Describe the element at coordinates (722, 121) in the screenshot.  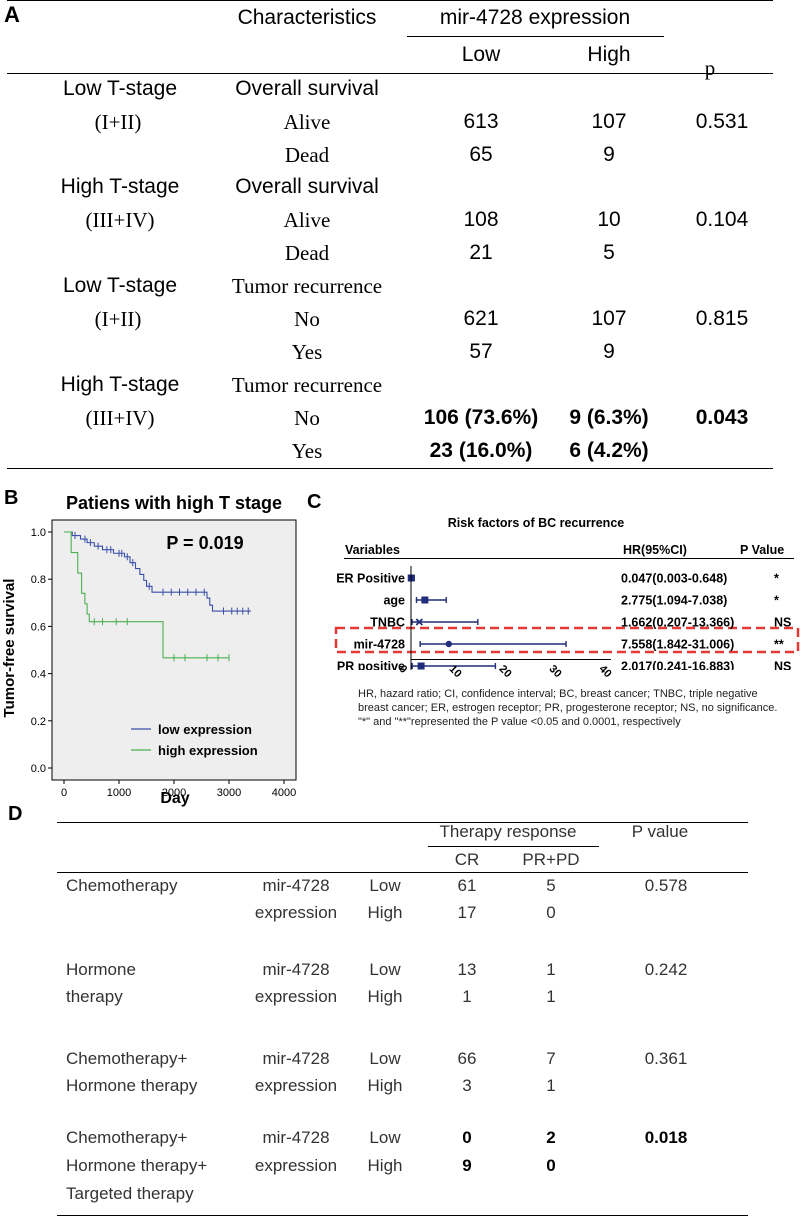
I see `cell-p: 0.531` at that location.